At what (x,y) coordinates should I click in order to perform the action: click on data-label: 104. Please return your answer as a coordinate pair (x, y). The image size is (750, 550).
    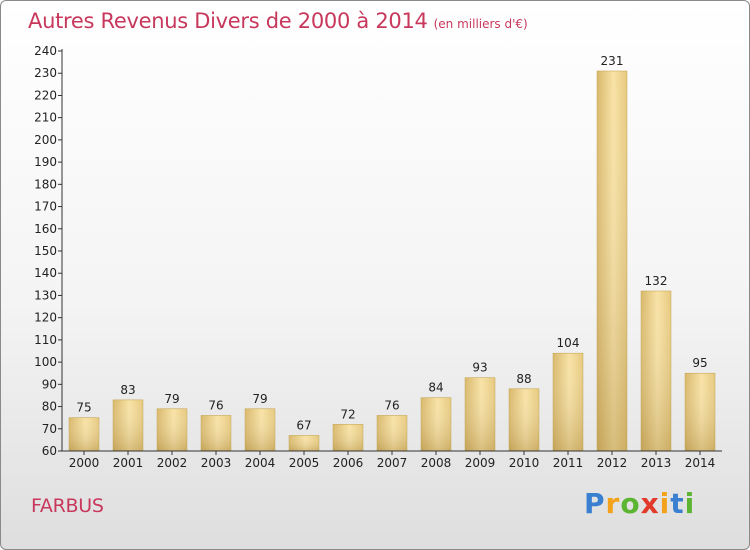
    Looking at the image, I should click on (568, 343).